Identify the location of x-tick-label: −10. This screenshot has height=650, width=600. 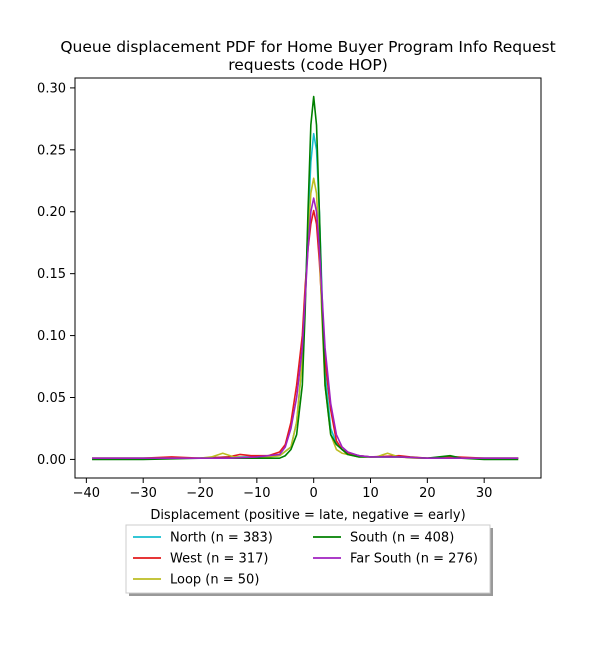
(256, 493).